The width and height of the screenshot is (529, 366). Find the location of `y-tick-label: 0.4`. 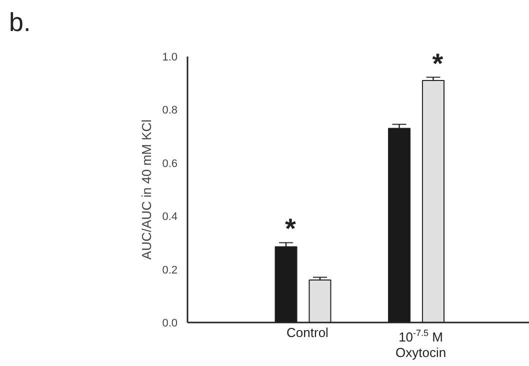

y-tick-label: 0.4 is located at coordinates (170, 217).